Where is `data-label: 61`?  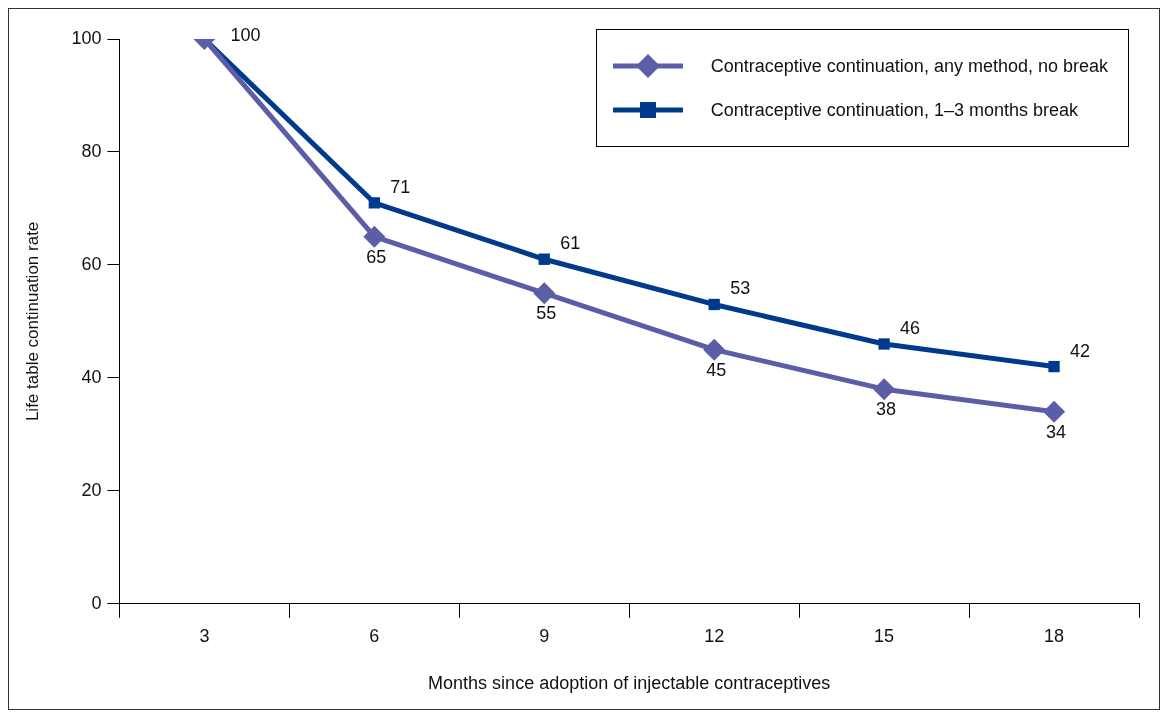 data-label: 61 is located at coordinates (570, 243).